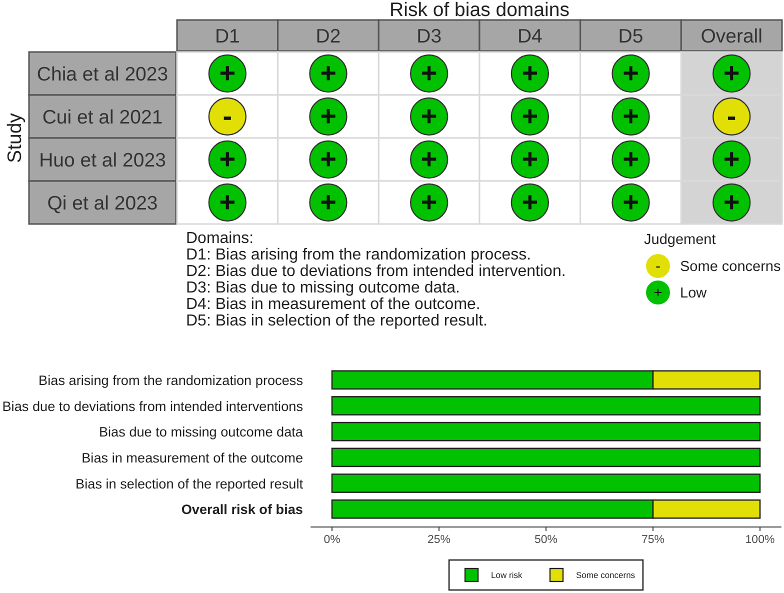 The image size is (784, 593). What do you see at coordinates (631, 37) in the screenshot?
I see `x-tick-label: D5` at bounding box center [631, 37].